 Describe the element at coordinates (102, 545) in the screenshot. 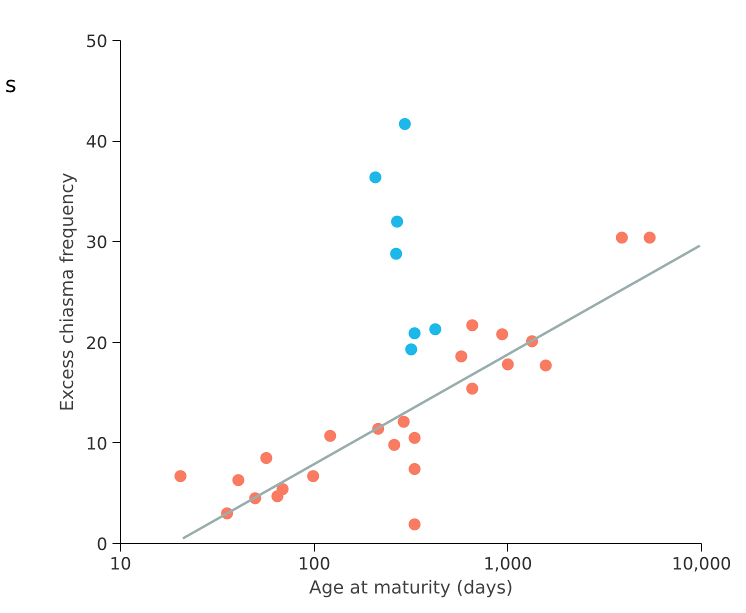

I see `y-tick-label: 0` at that location.